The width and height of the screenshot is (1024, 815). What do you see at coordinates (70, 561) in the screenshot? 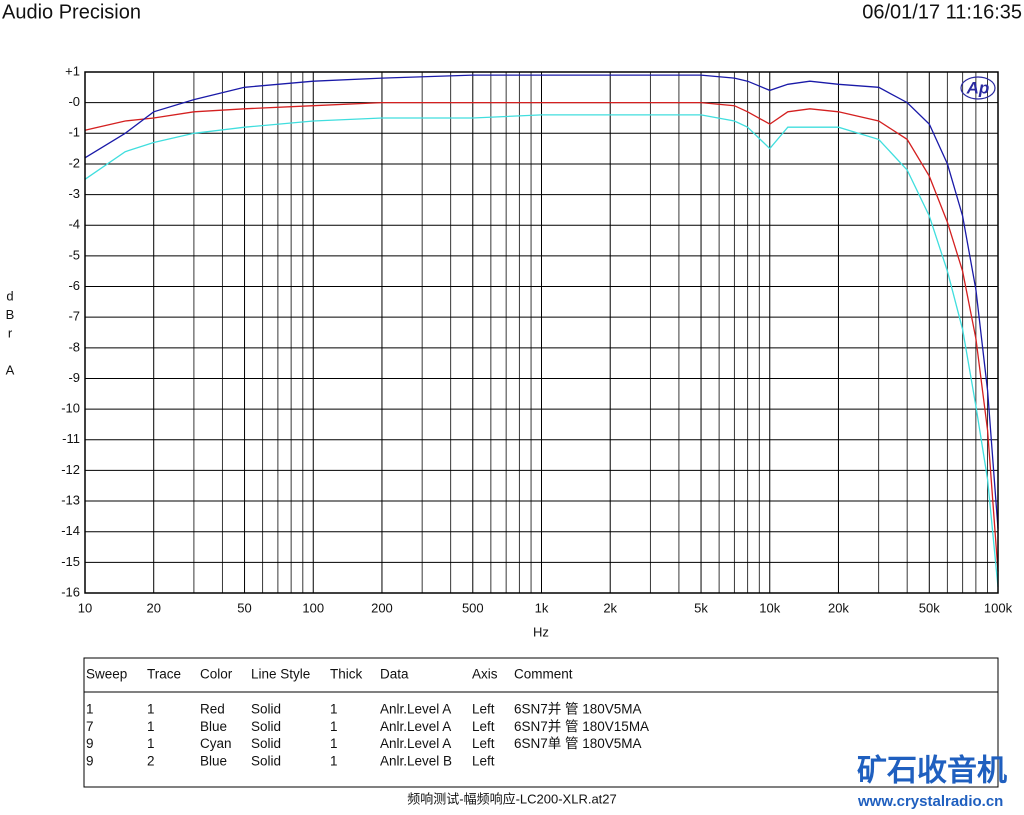
I see `y-tick-label: -15` at bounding box center [70, 561].